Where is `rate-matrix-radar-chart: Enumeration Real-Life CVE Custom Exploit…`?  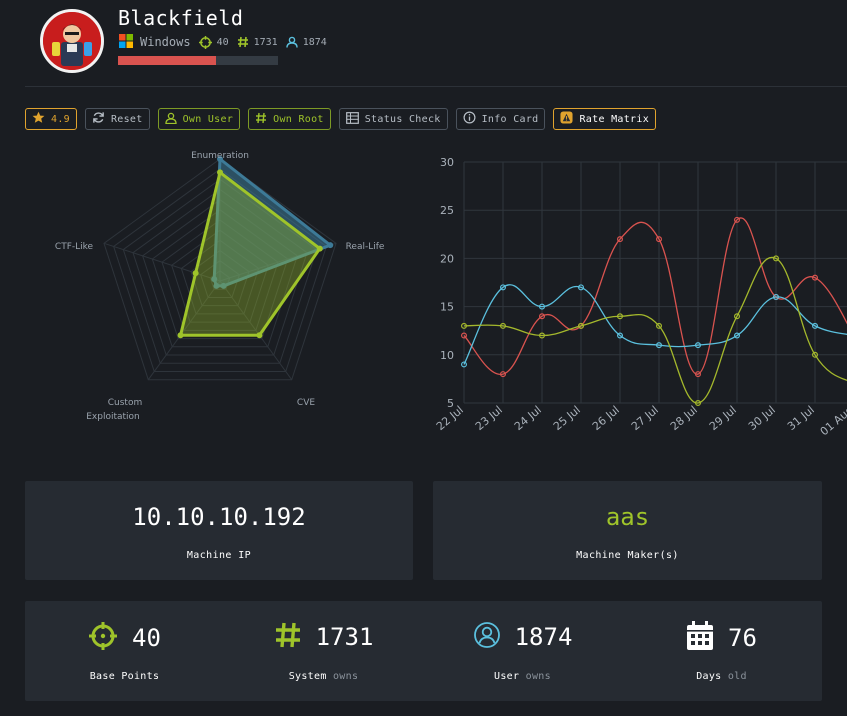
rate-matrix-radar-chart: Enumeration Real-Life CVE Custom Exploit… is located at coordinates (220, 286).